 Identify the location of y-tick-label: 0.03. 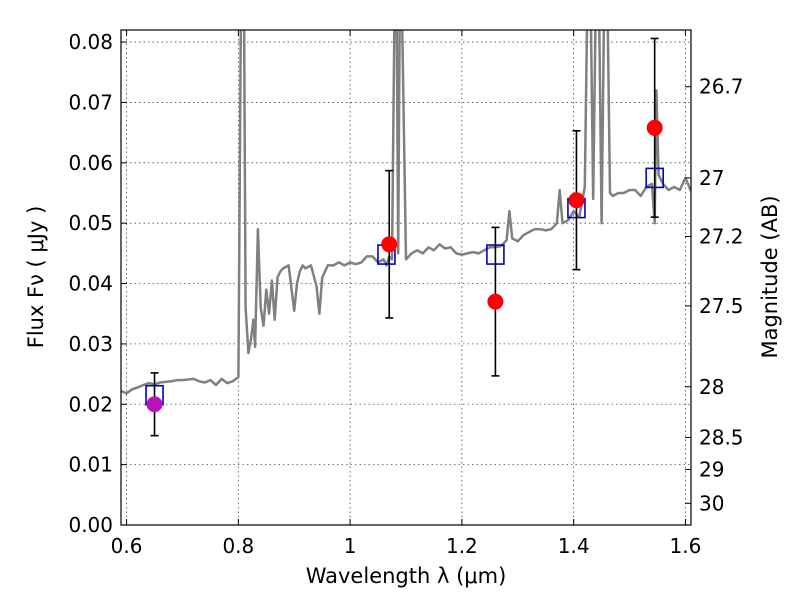
(90, 344).